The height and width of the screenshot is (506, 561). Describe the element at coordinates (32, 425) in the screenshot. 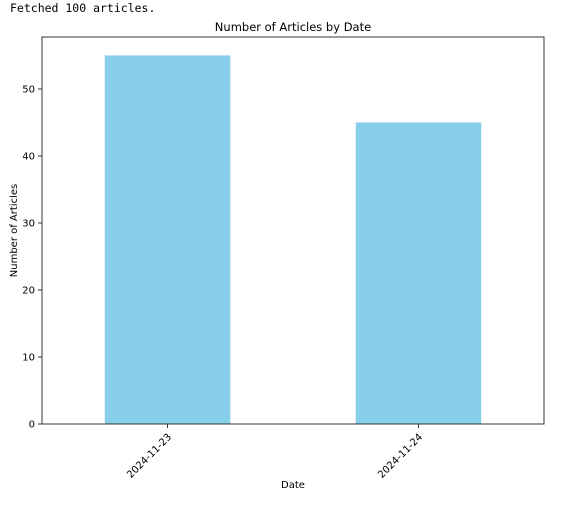

I see `y-tick-label: 0` at that location.